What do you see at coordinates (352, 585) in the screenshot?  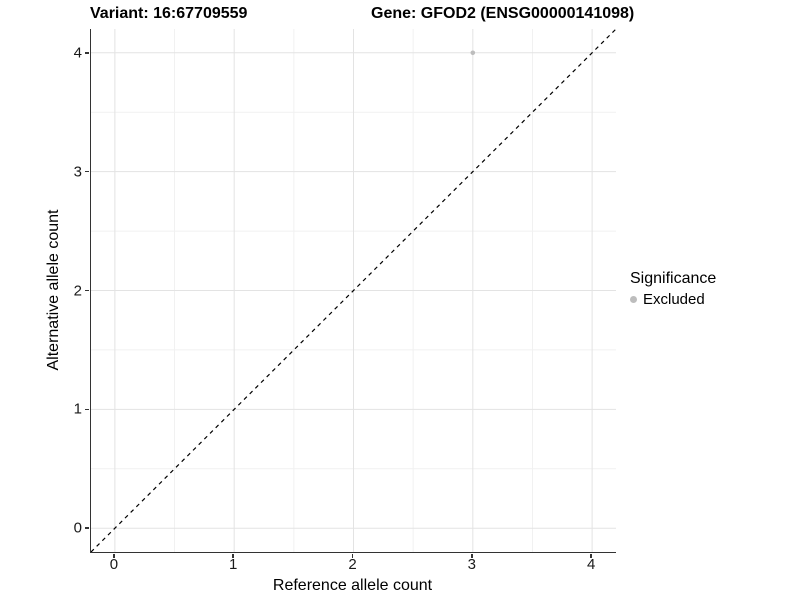 I see `x-axis-label: Reference allele count` at bounding box center [352, 585].